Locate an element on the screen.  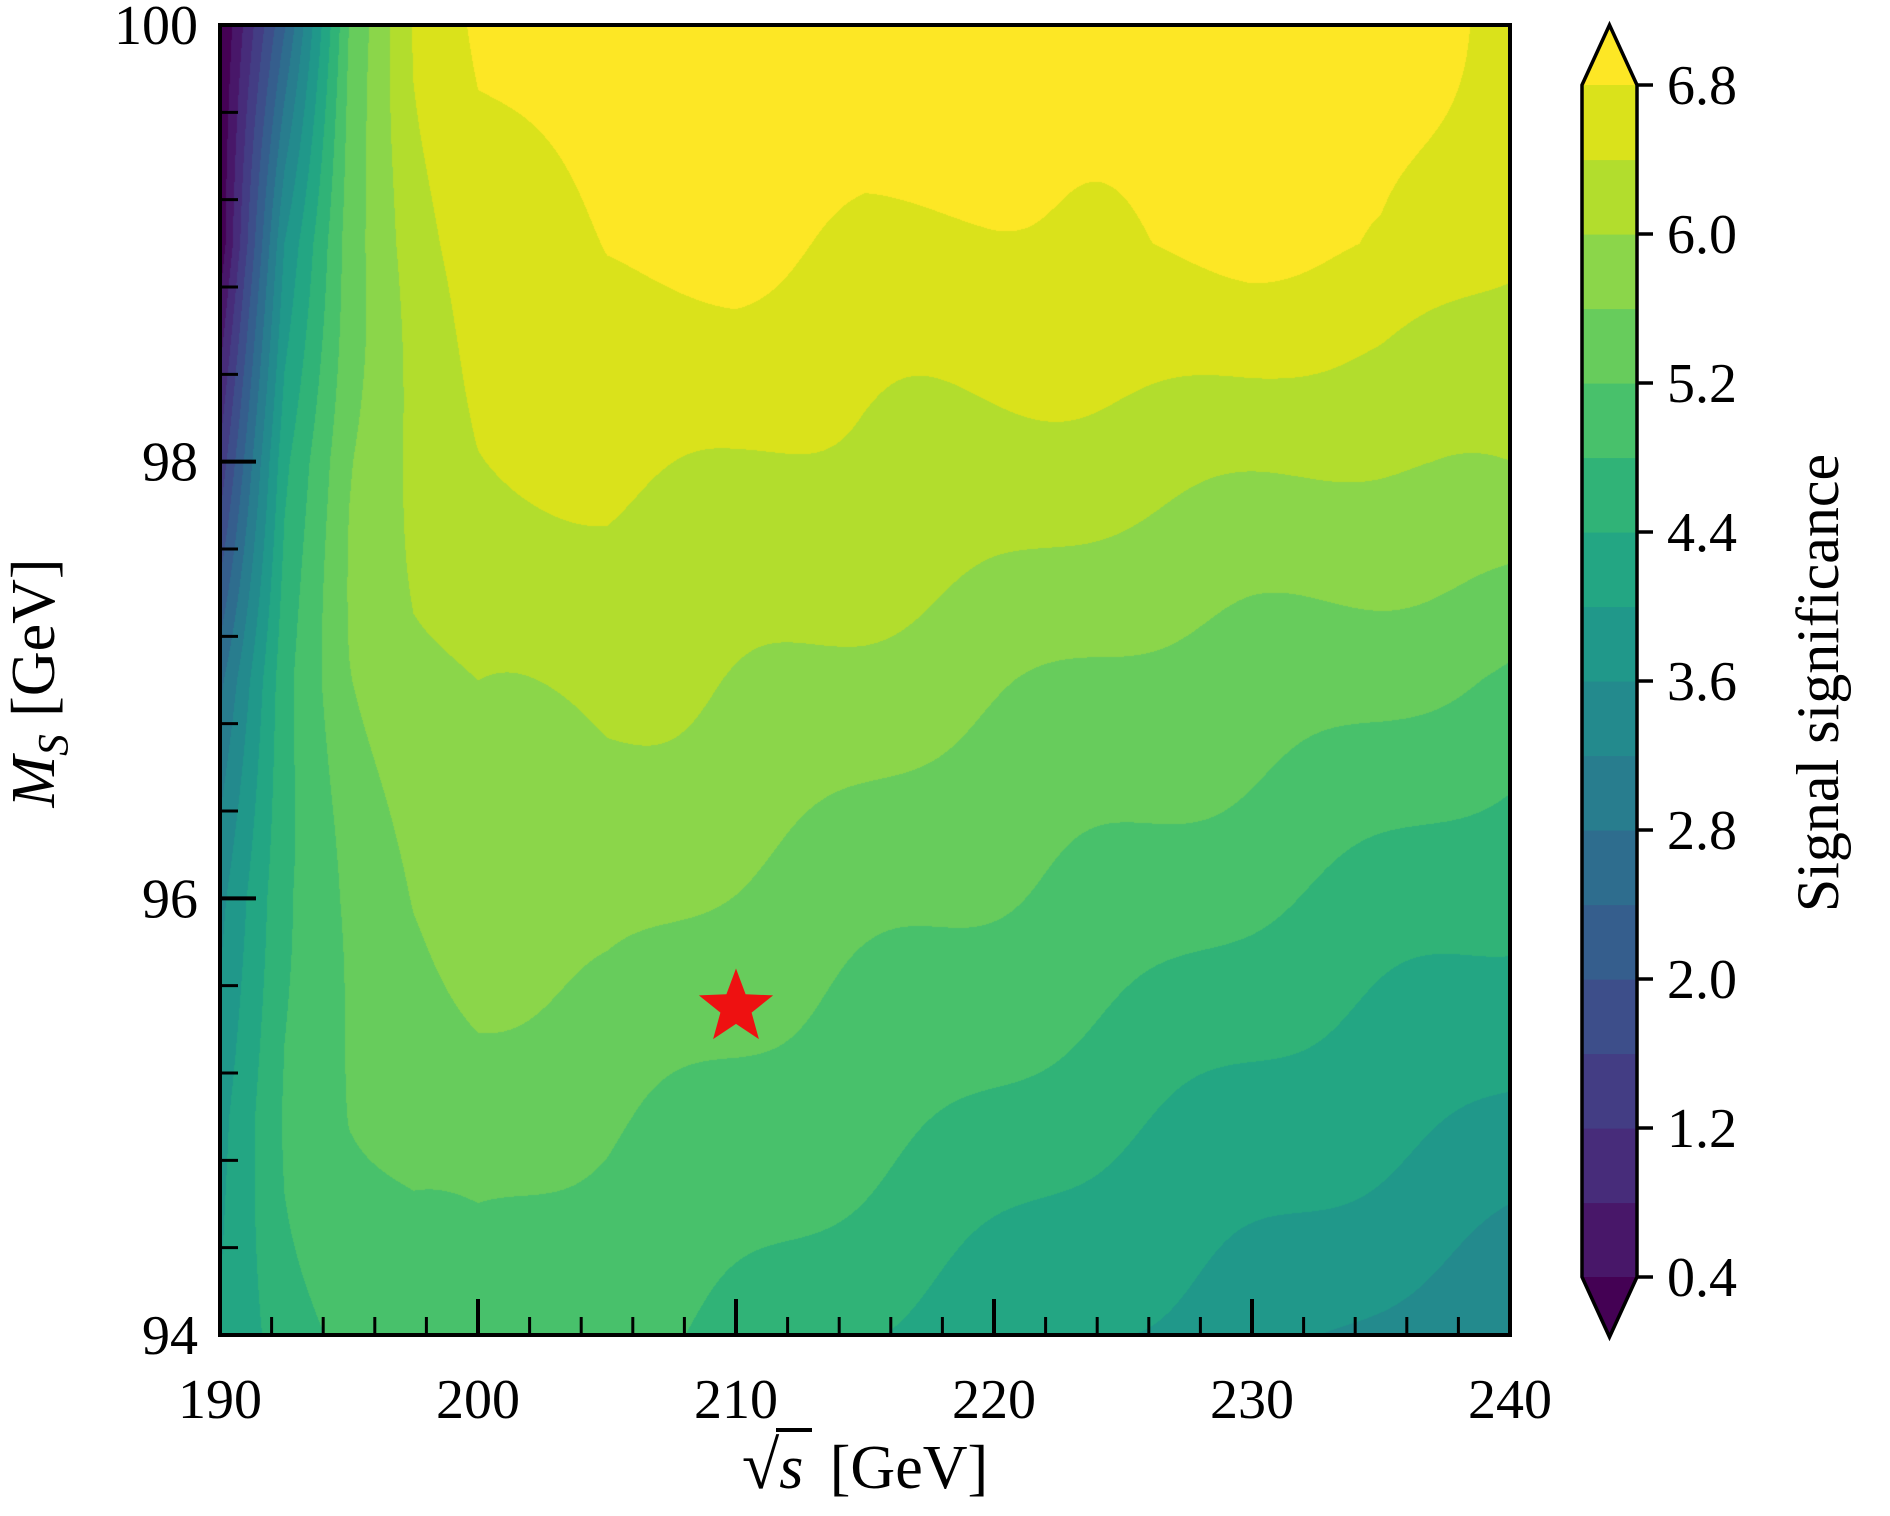
sqrt-radical-glyph: √ is located at coordinates (760, 1465).